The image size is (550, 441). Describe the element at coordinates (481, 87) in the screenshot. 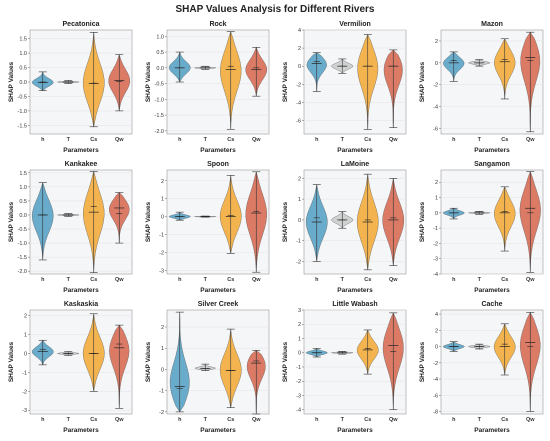

I see `panel-mazon: -6 -4 -2 0 2 h T Cs Qw Mazon Parameters SHAP Values` at that location.